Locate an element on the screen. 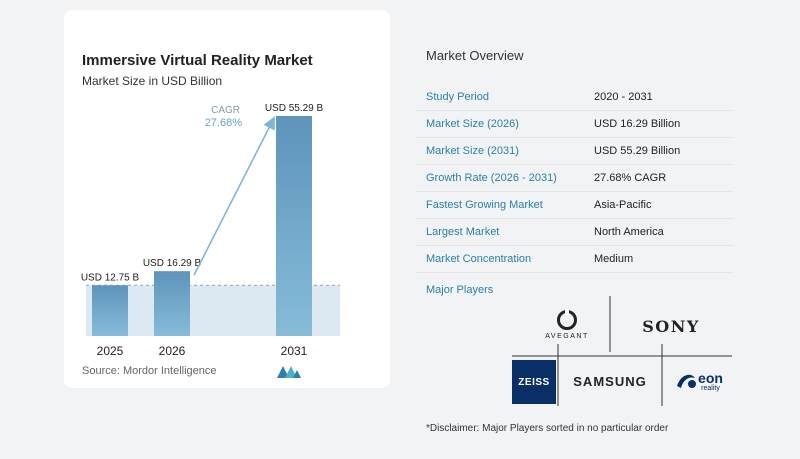 The image size is (800, 459). chart-title: Immersive Virtual Reality Market is located at coordinates (197, 60).